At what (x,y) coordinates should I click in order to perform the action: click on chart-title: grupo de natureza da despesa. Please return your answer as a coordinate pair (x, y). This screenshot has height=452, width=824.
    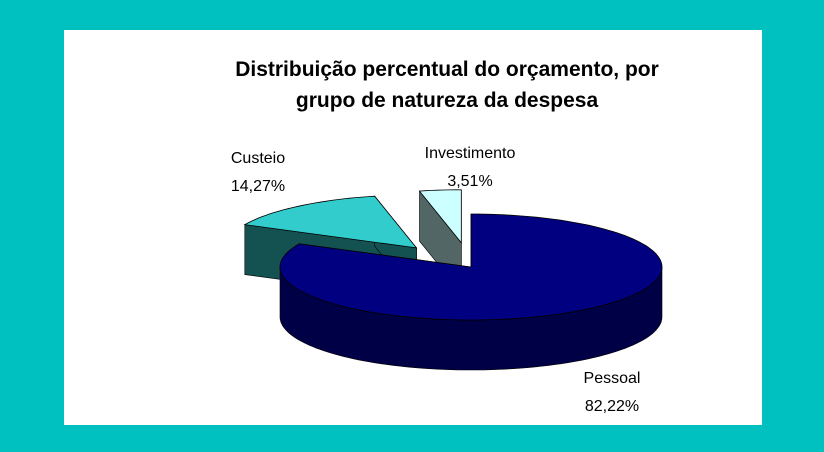
    Looking at the image, I should click on (447, 100).